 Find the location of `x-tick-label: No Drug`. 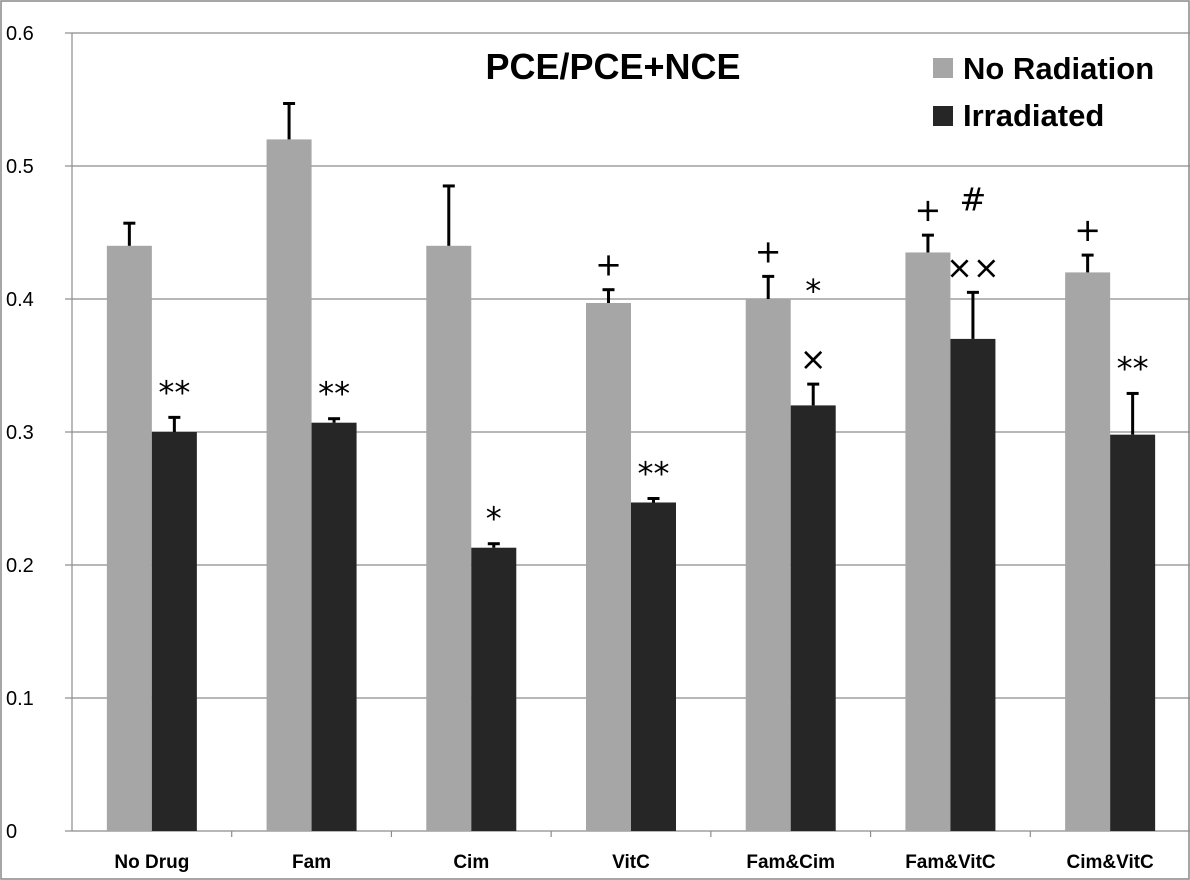

x-tick-label: No Drug is located at coordinates (151, 862).